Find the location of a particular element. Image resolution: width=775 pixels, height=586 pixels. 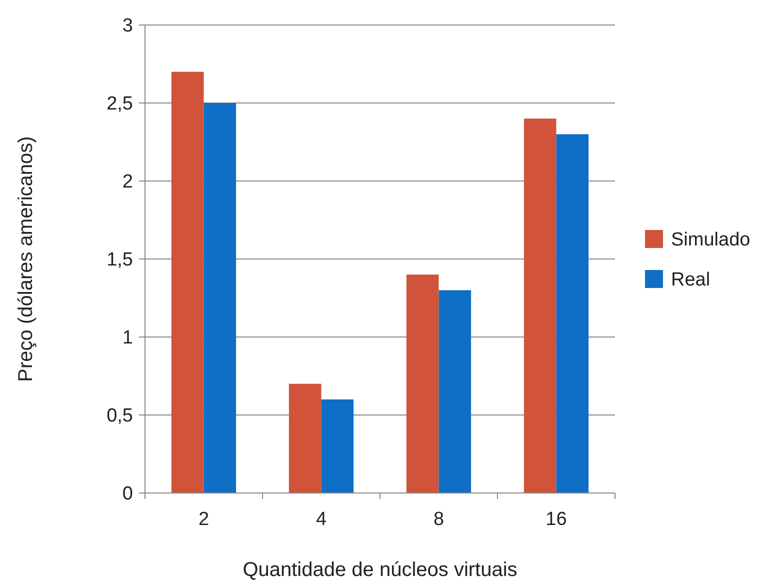

legend-label: Simulado is located at coordinates (710, 240).